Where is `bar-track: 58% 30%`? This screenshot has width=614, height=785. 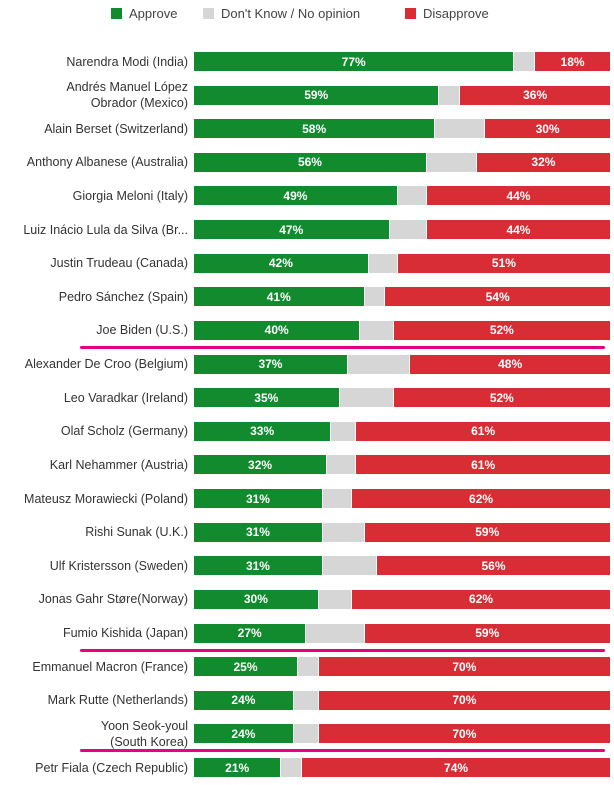 bar-track: 58% 30% is located at coordinates (402, 129).